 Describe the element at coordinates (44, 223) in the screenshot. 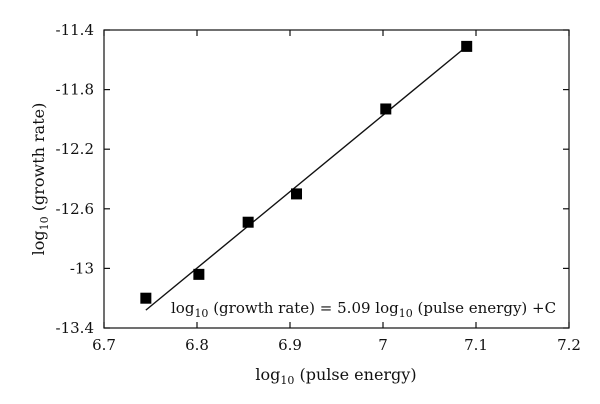

I see `y-label-subscript: 10` at that location.